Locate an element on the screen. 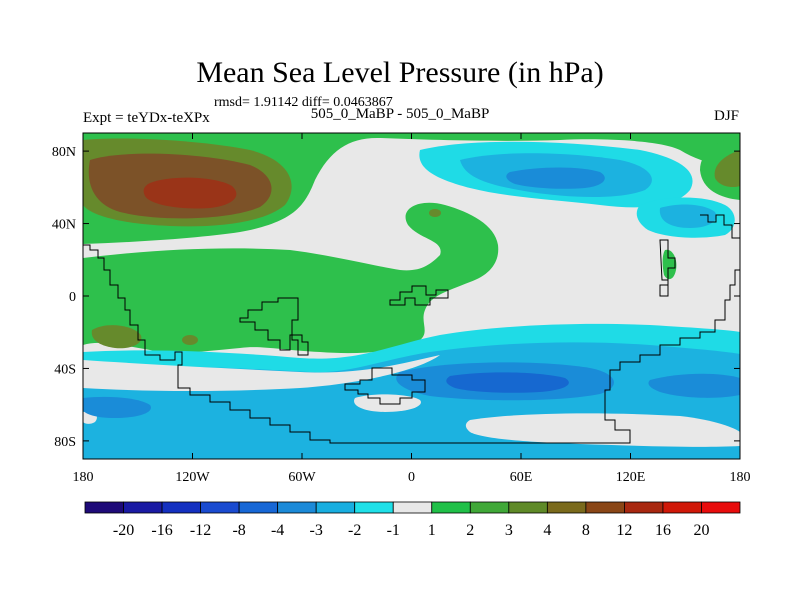  field-blue-se is located at coordinates (694, 385).